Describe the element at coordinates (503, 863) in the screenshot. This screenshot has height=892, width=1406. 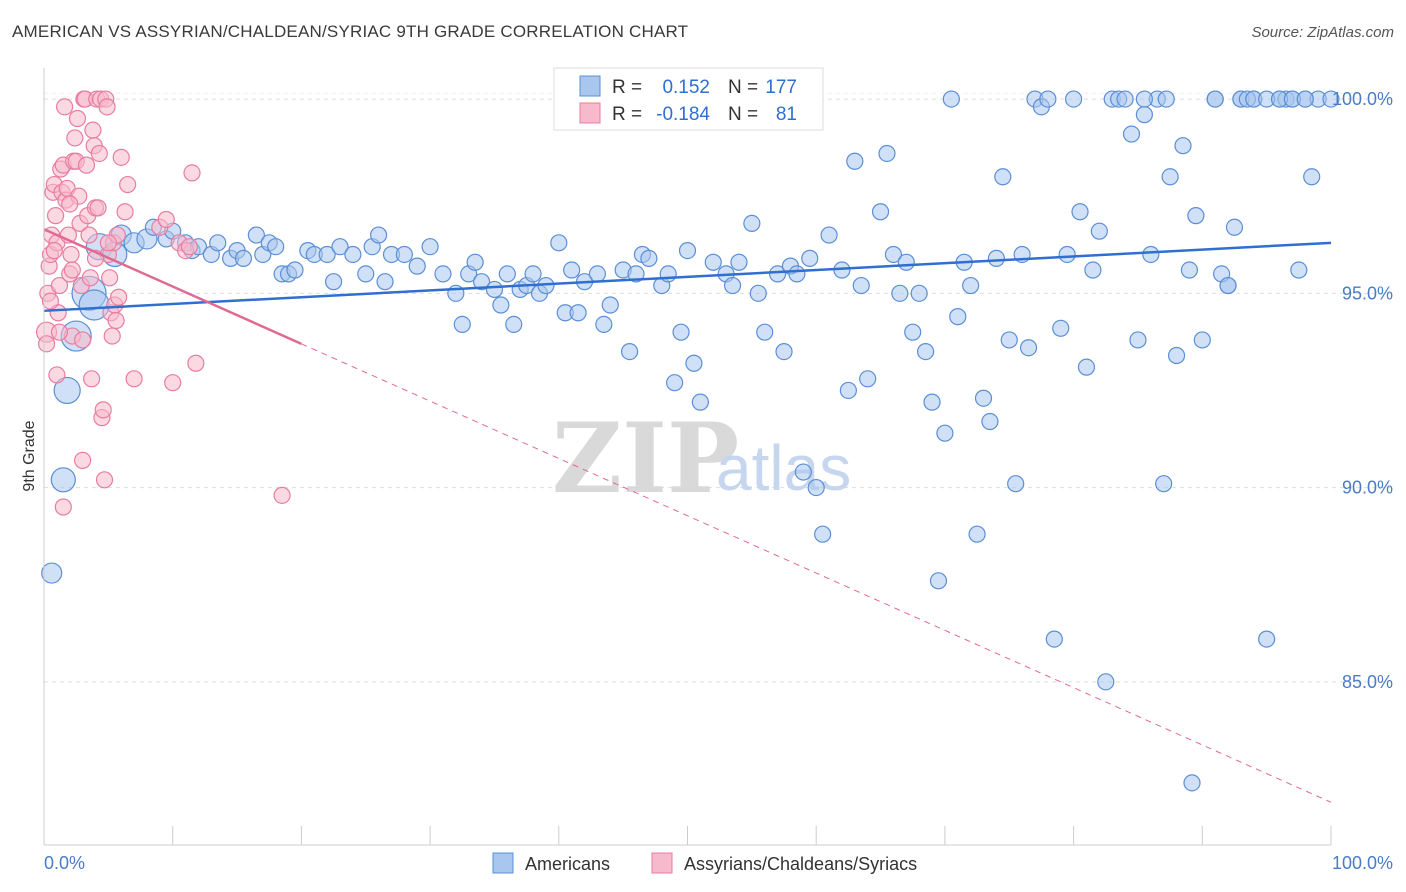
I see `bottom-legend-americans-swatch` at that location.